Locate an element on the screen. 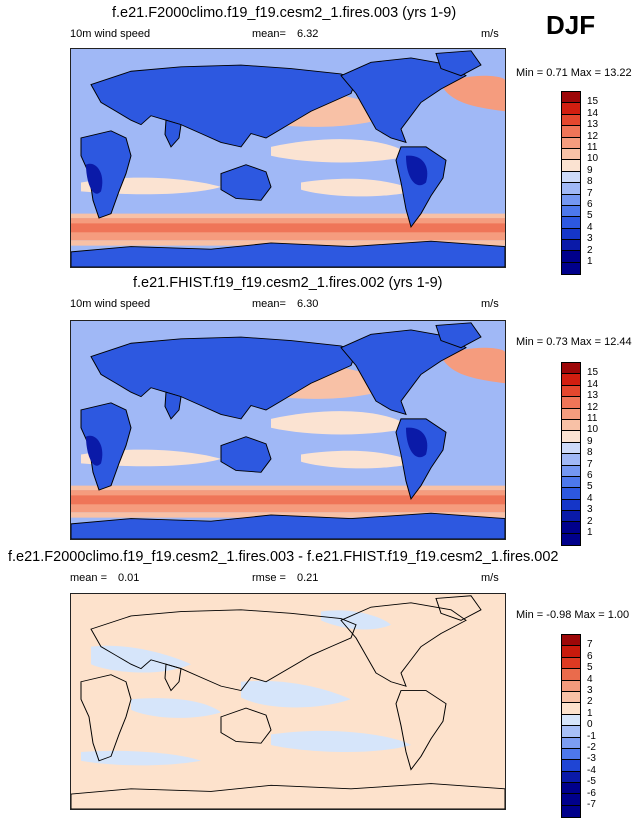 The height and width of the screenshot is (818, 643). panel1-mean-value: 6.32 is located at coordinates (308, 34).